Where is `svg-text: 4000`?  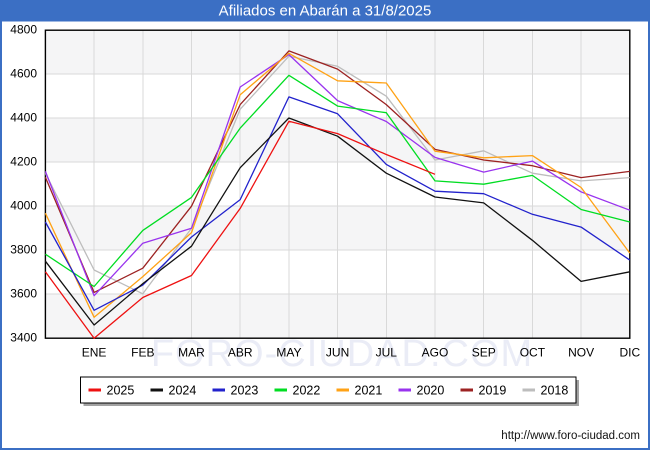 svg-text: 4000 is located at coordinates (23, 206).